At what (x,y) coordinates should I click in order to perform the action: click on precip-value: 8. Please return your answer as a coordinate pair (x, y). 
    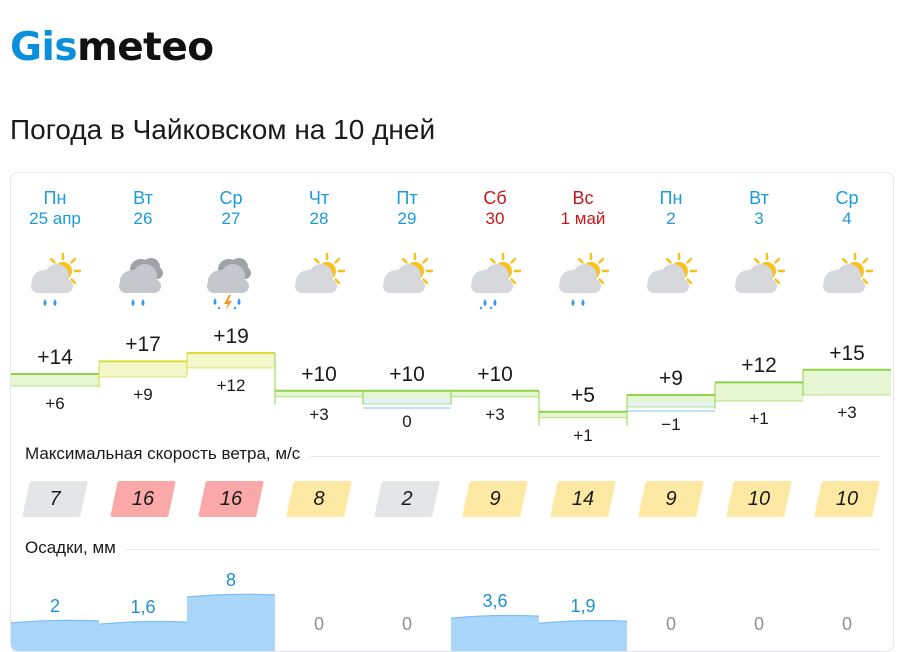
    Looking at the image, I should click on (230, 580).